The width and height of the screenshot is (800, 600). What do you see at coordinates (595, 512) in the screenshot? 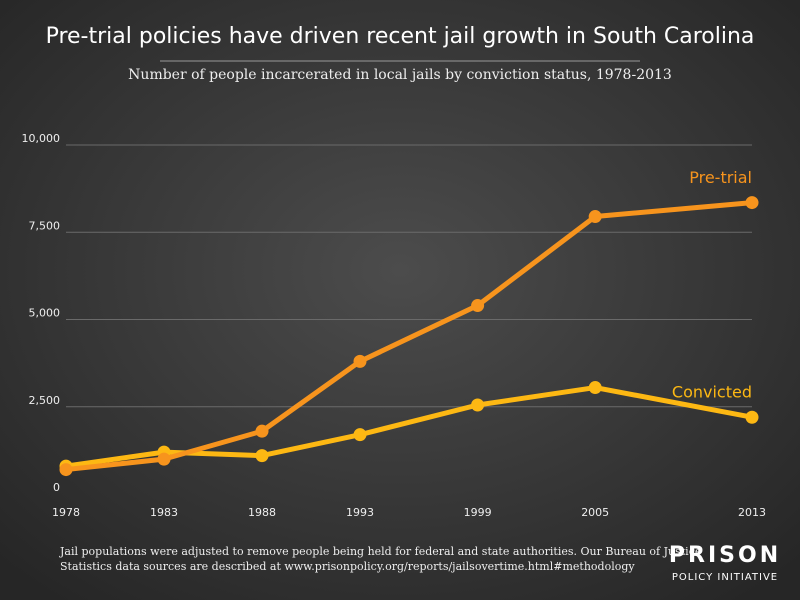
I see `x-tick-label: 2005` at bounding box center [595, 512].